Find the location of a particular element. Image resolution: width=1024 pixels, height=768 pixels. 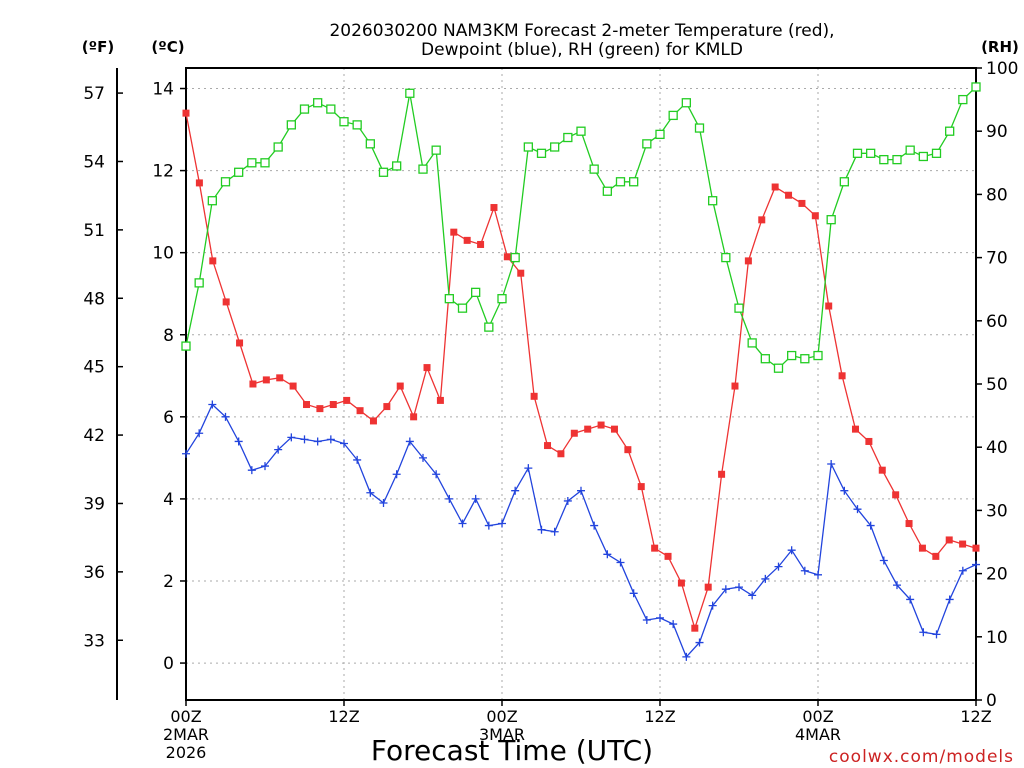

rh-tick-label: 50 is located at coordinates (997, 385).